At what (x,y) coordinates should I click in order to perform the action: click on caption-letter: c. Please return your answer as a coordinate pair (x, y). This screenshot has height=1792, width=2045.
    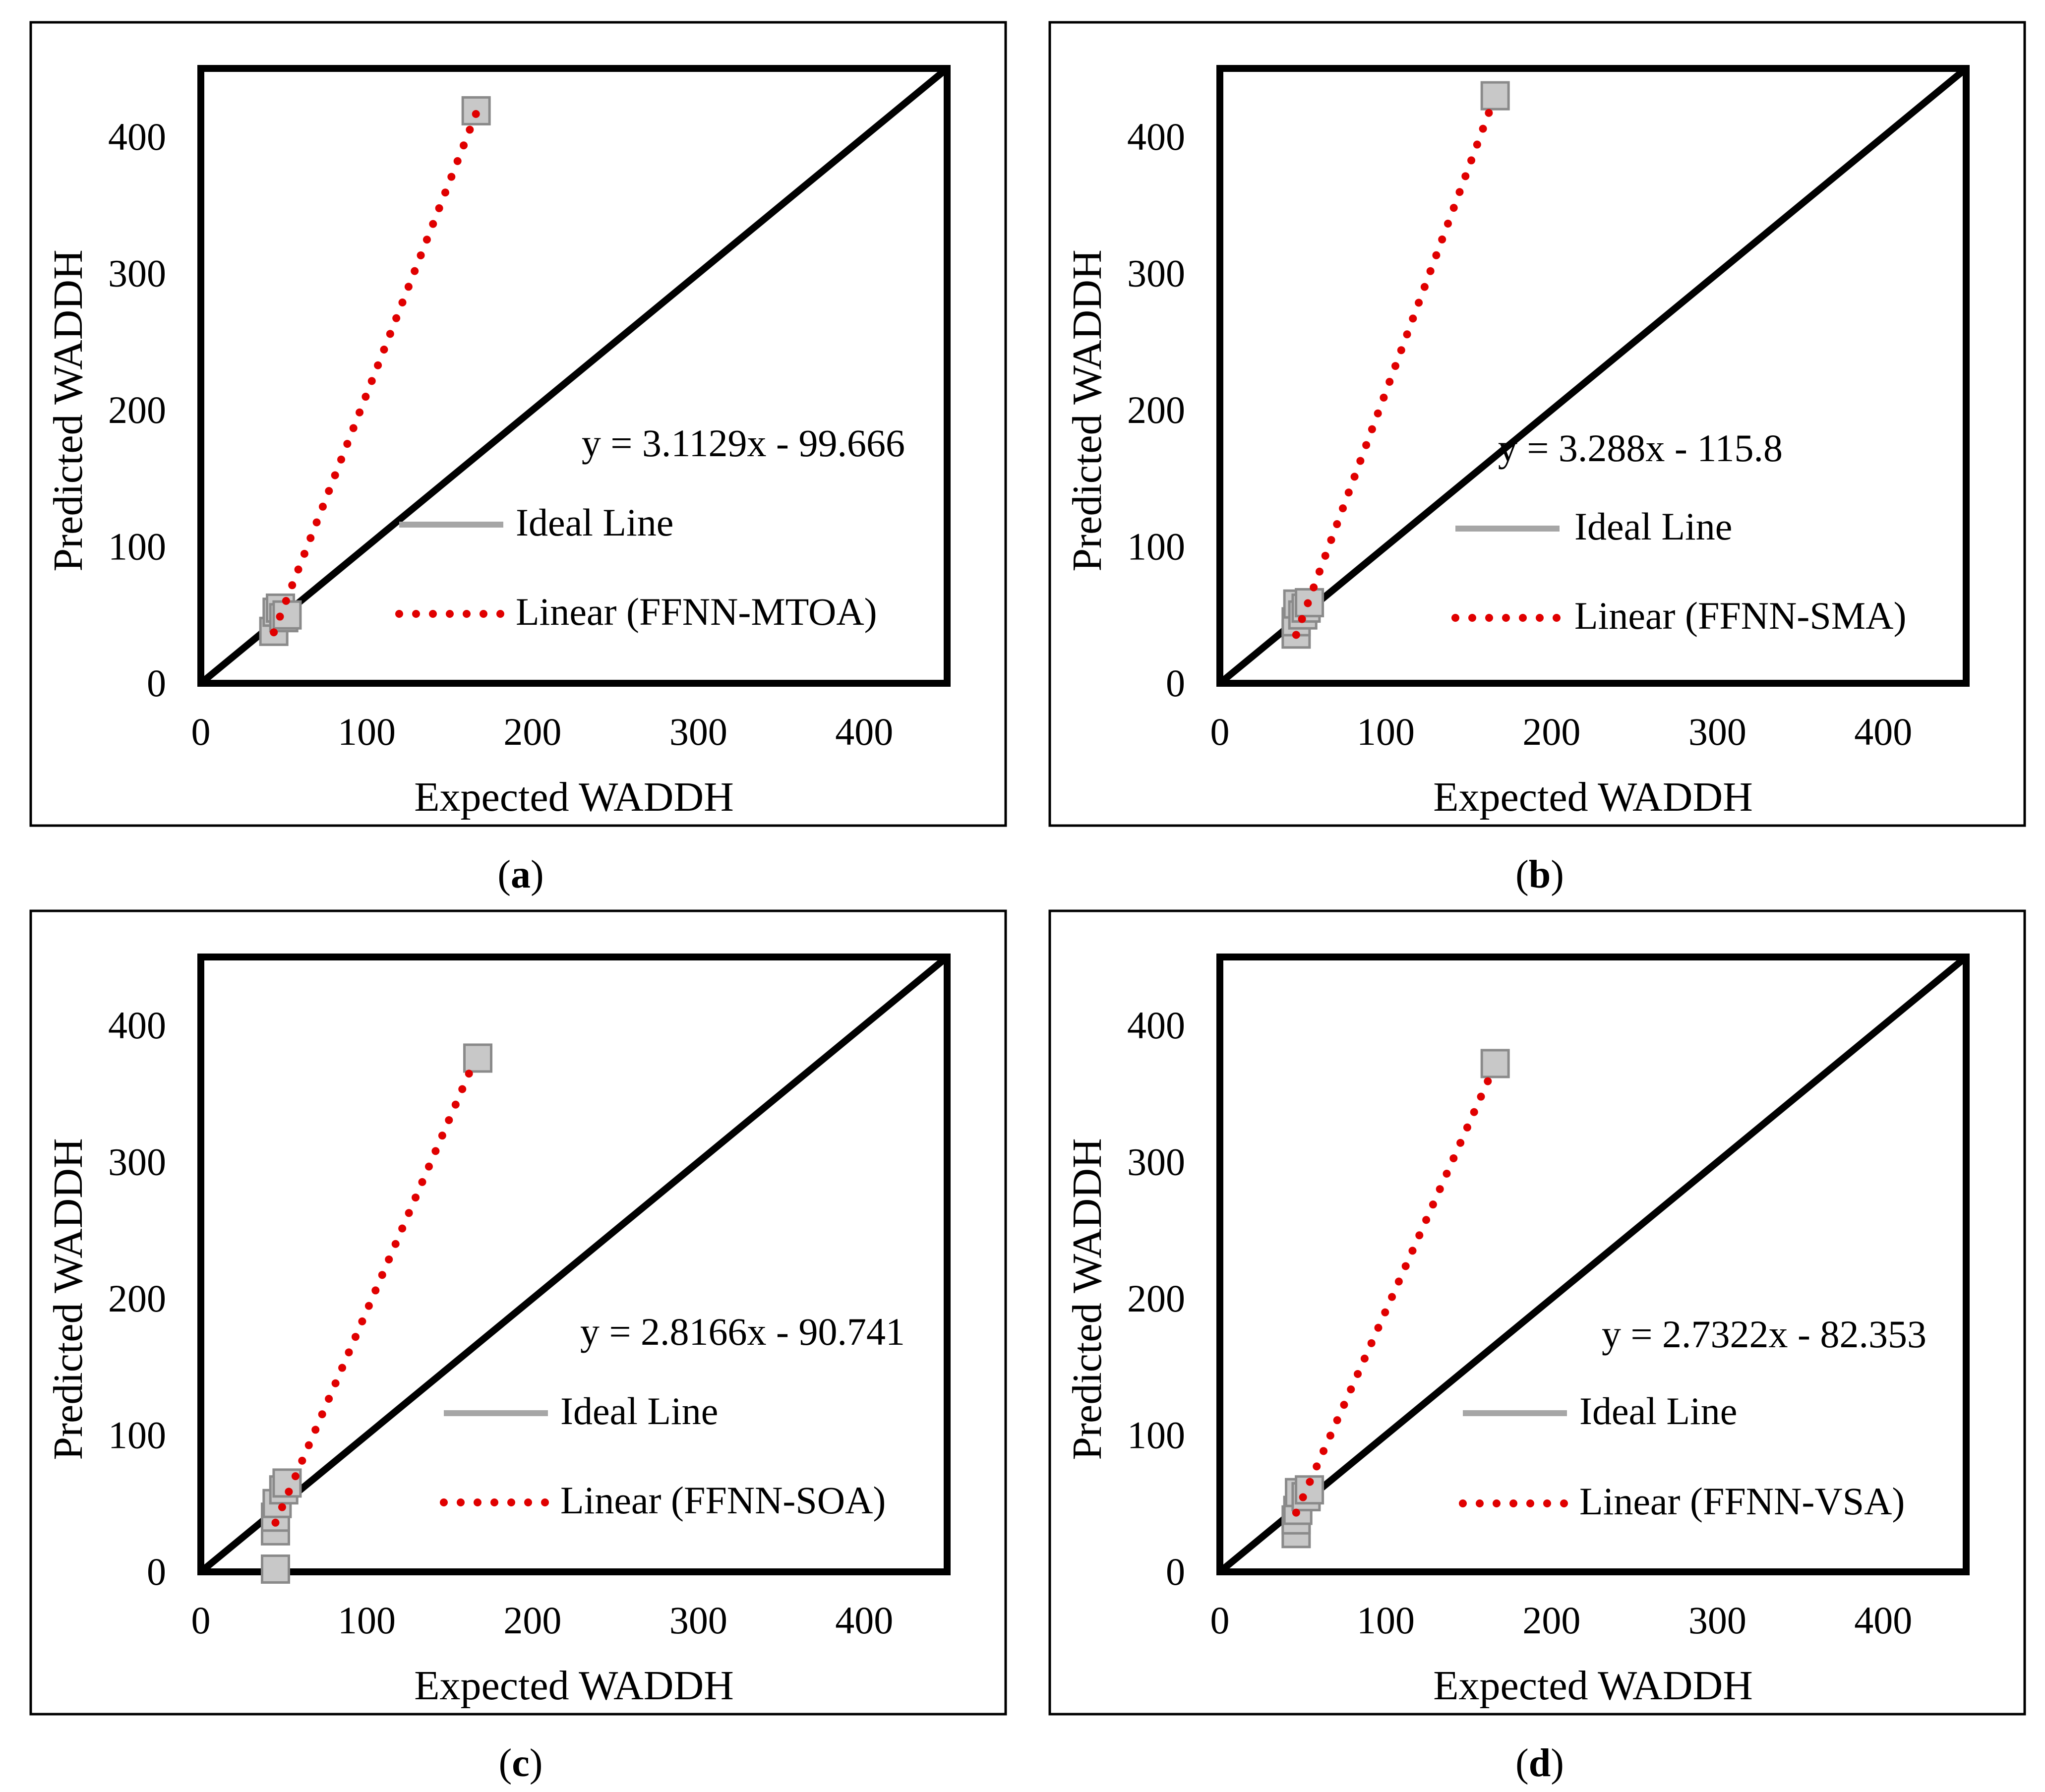
    Looking at the image, I should click on (521, 1763).